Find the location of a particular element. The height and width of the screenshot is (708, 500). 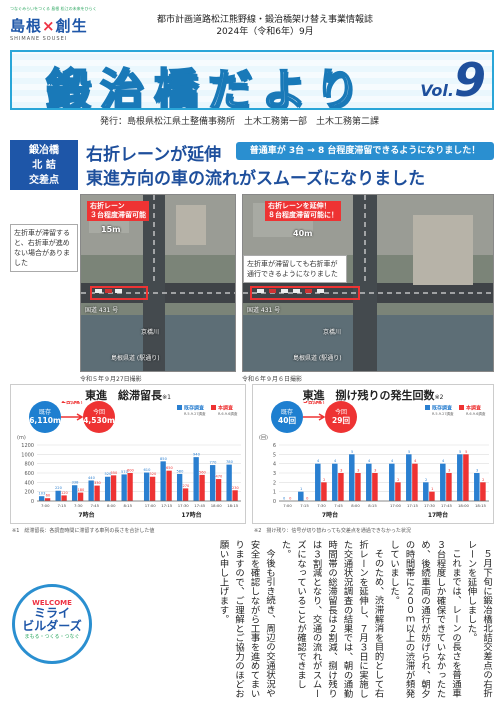

bar-value-label: 570 is located at coordinates (125, 472).